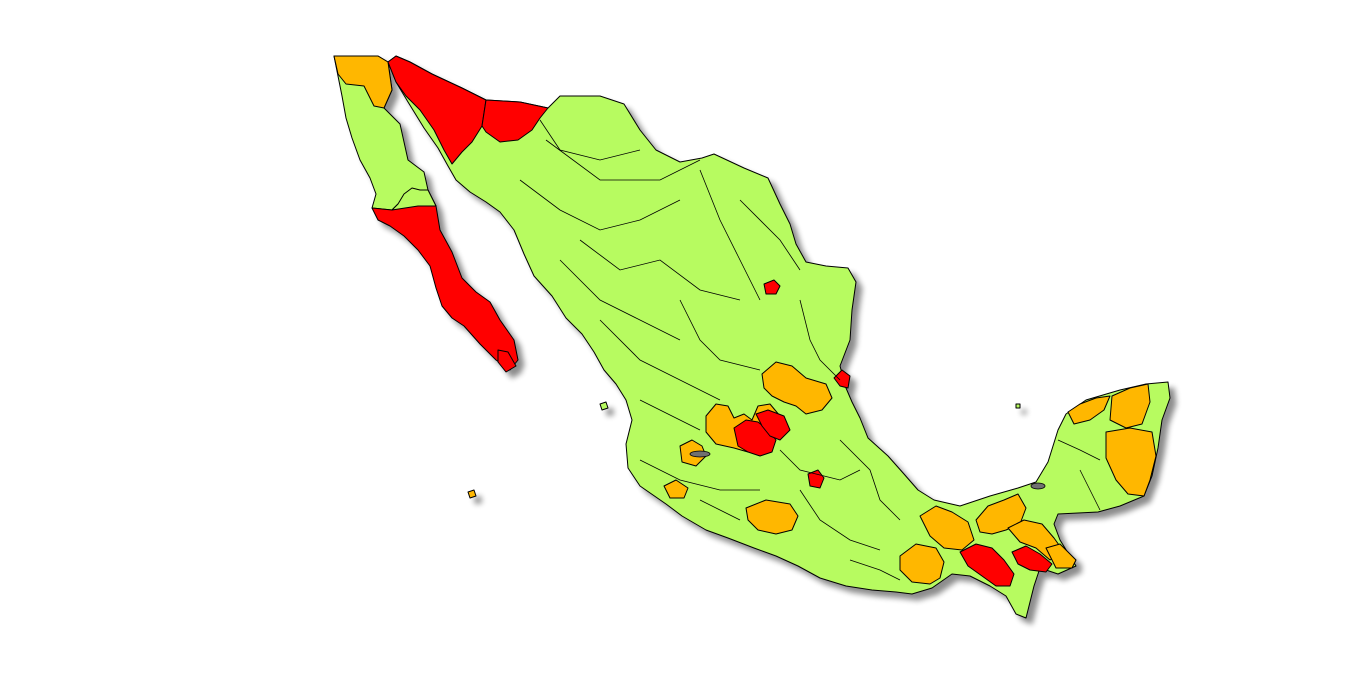 Image resolution: width=1366 pixels, height=678 pixels. Describe the element at coordinates (363, 82) in the screenshot. I see `tijuana-area` at that location.